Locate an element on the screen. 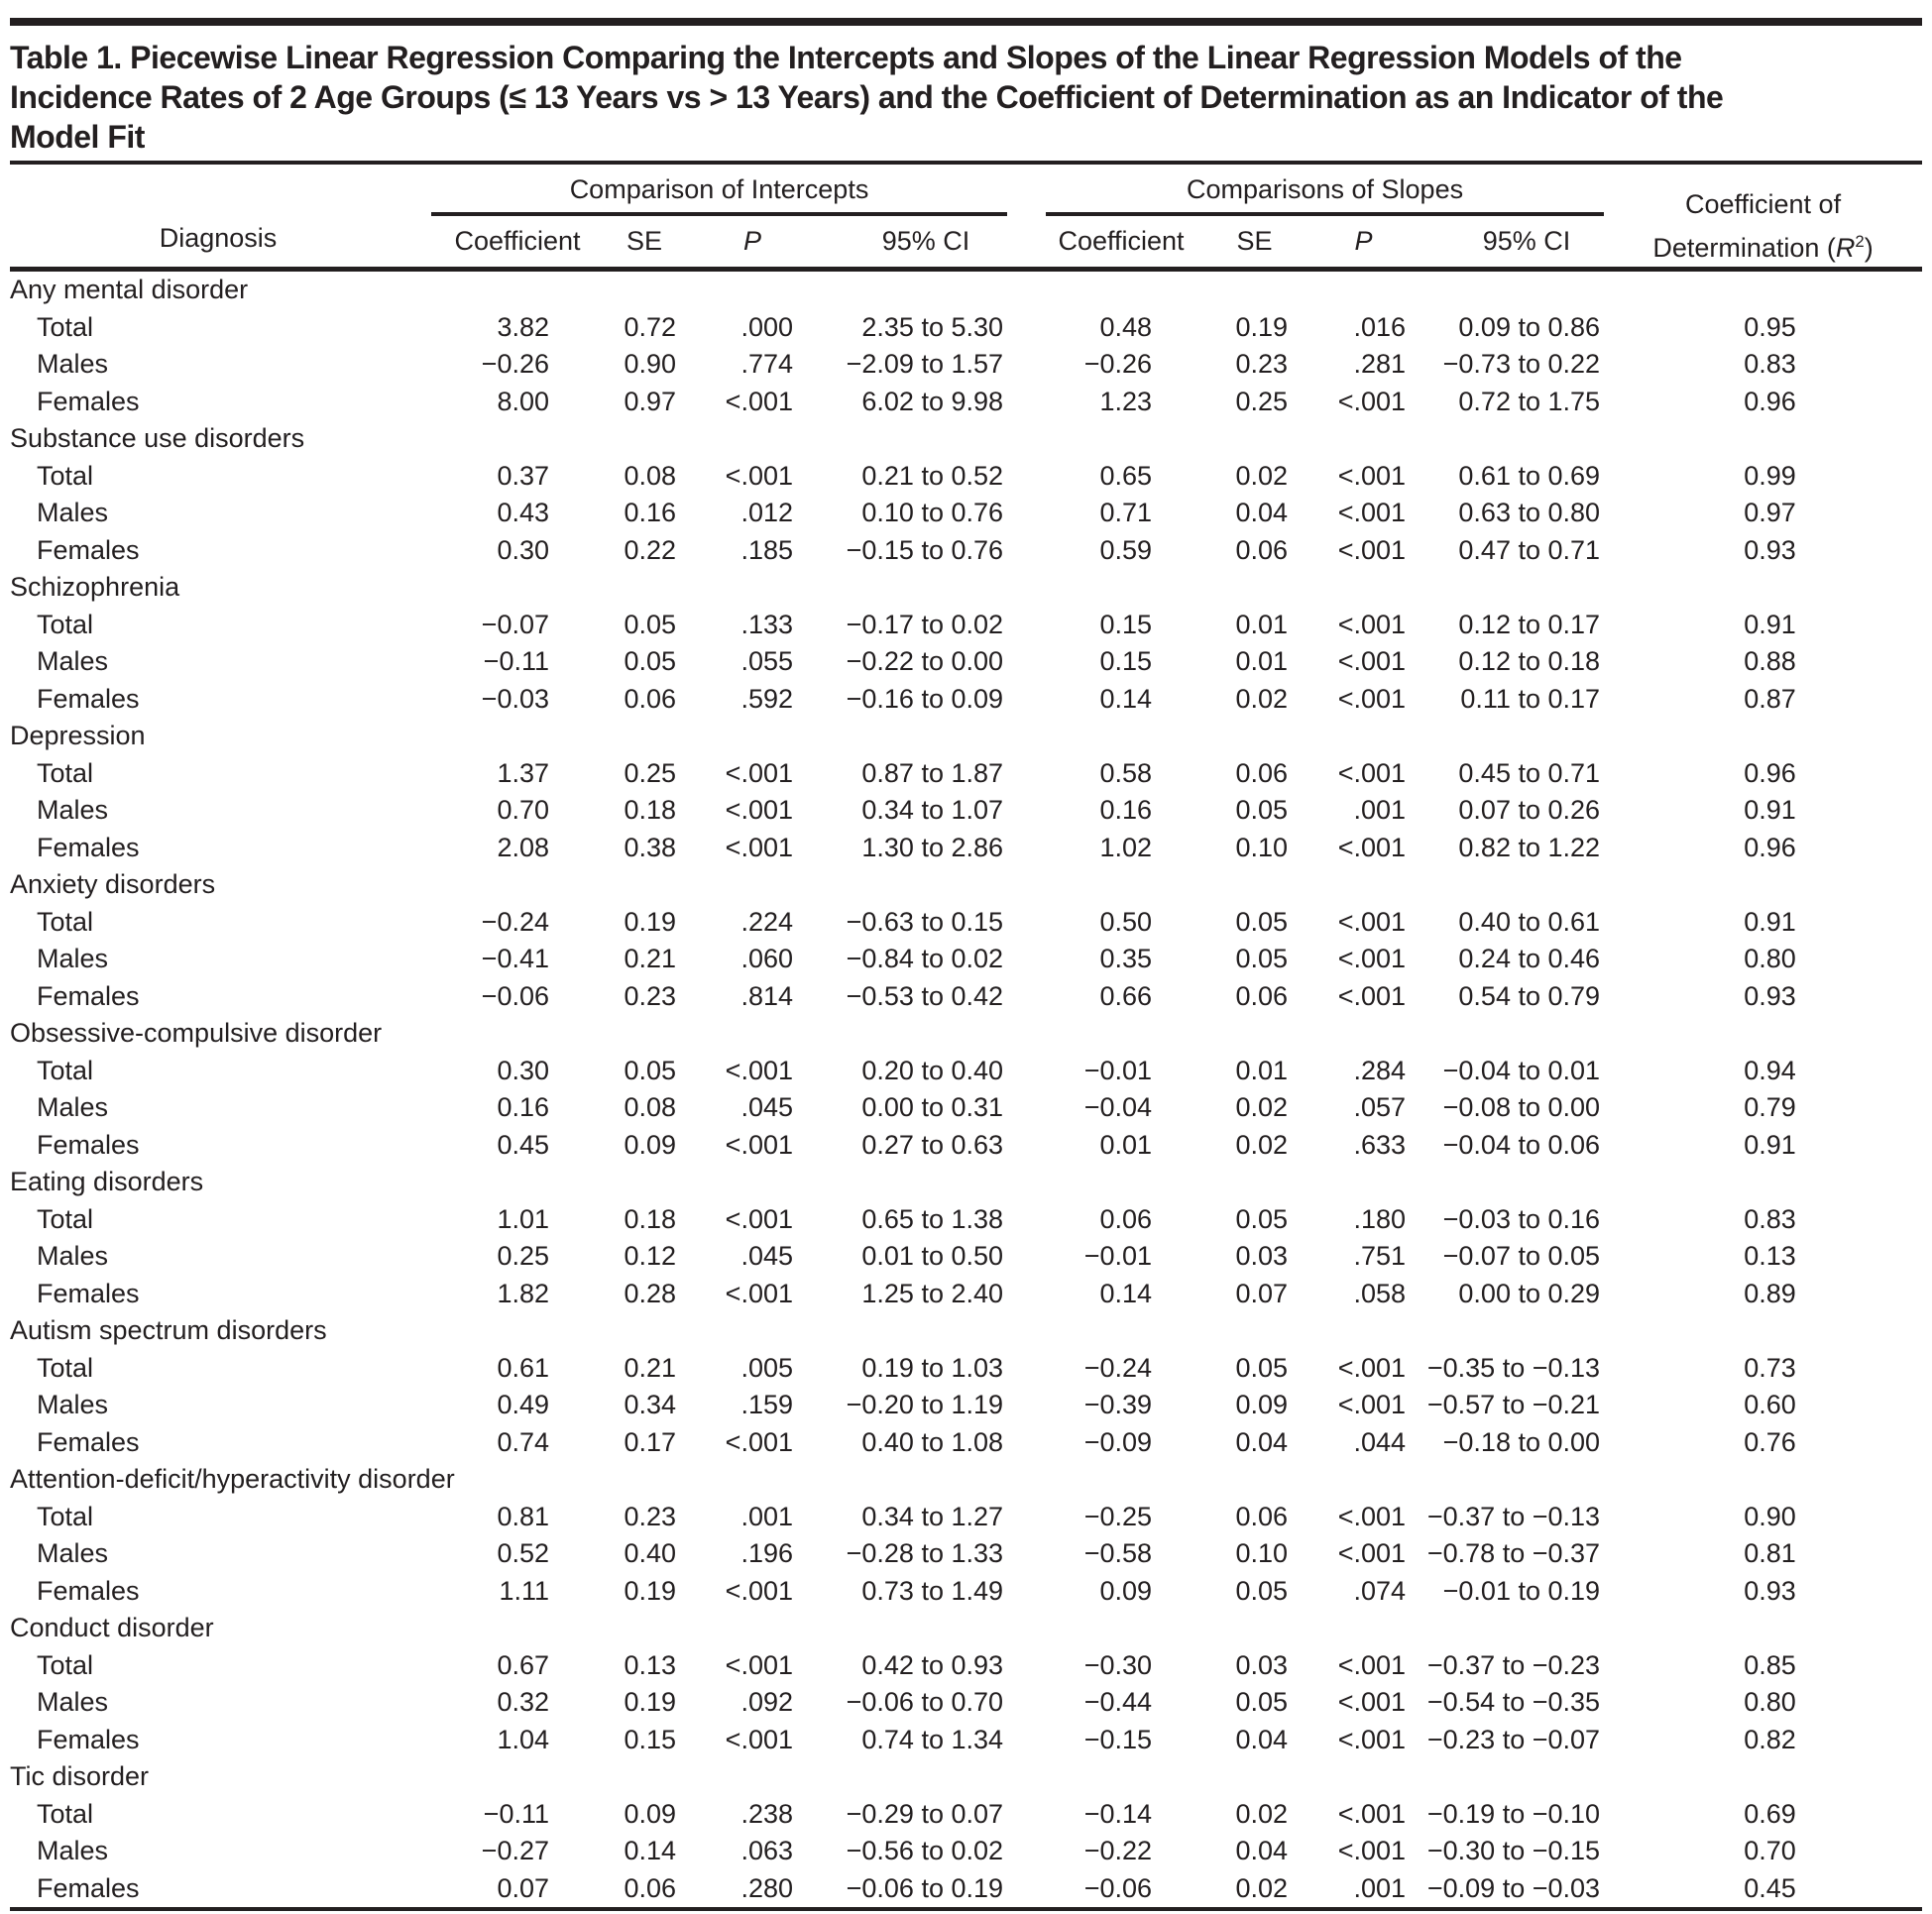 The height and width of the screenshot is (1914, 1932). intercept-ci-cell: −0.63 to 0.15 is located at coordinates (925, 921).